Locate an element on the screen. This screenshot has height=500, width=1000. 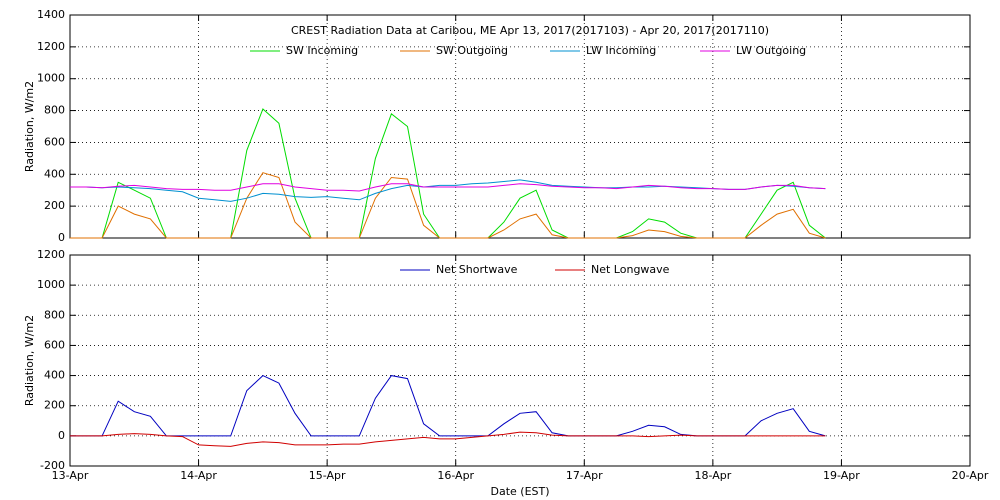
x-tick-label: 14-Apr is located at coordinates (198, 475).